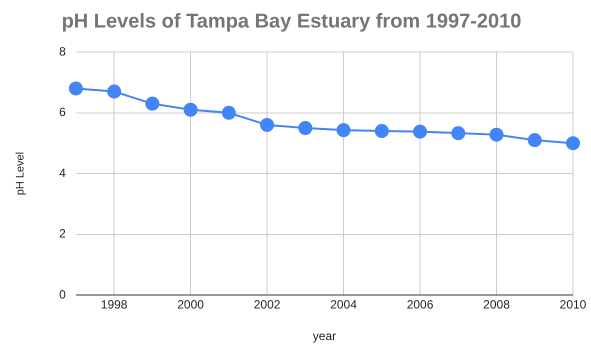  I want to click on x-tick-label: 2008, so click(496, 305).